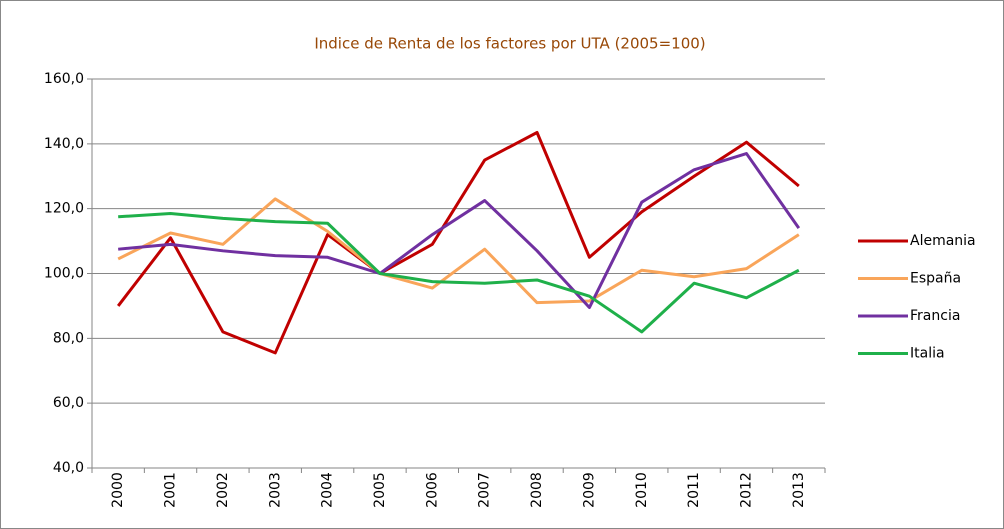  Describe the element at coordinates (171, 490) in the screenshot. I see `x-tick-label: 2001` at that location.